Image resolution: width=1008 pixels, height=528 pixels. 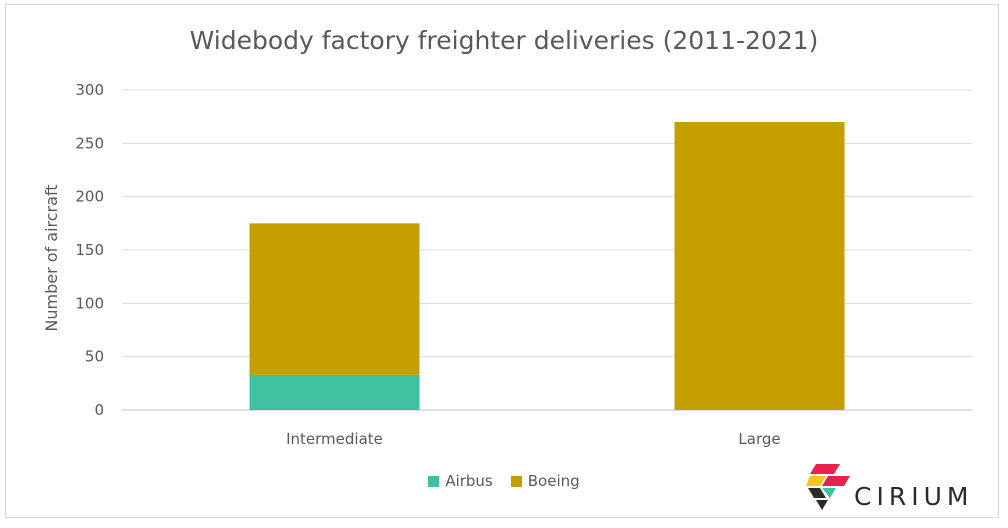 I want to click on y-axis-label: Number of aircraft, so click(x=51, y=257).